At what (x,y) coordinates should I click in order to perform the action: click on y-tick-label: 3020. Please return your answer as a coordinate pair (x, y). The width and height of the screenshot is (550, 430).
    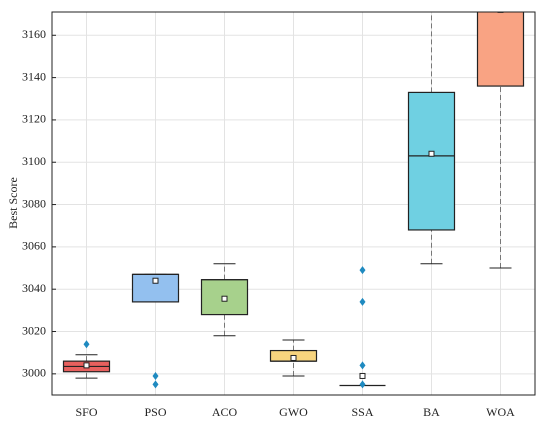
    Looking at the image, I should click on (34, 330).